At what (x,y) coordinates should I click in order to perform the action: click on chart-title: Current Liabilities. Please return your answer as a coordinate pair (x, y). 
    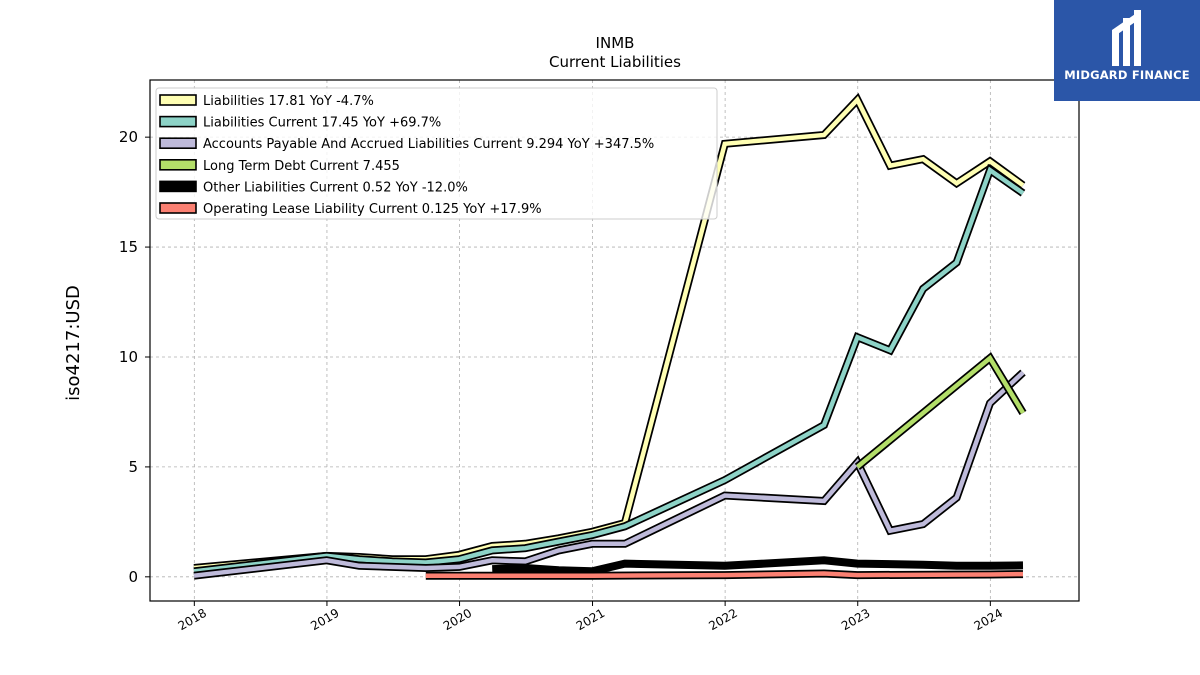
    Looking at the image, I should click on (615, 62).